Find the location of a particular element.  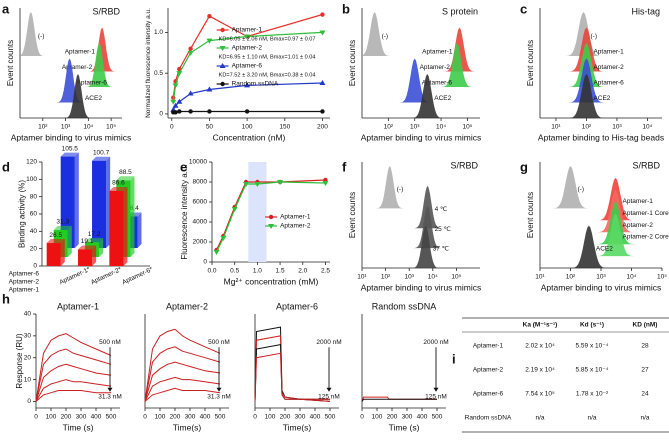

x-tick-label: 0.5 is located at coordinates (234, 271).